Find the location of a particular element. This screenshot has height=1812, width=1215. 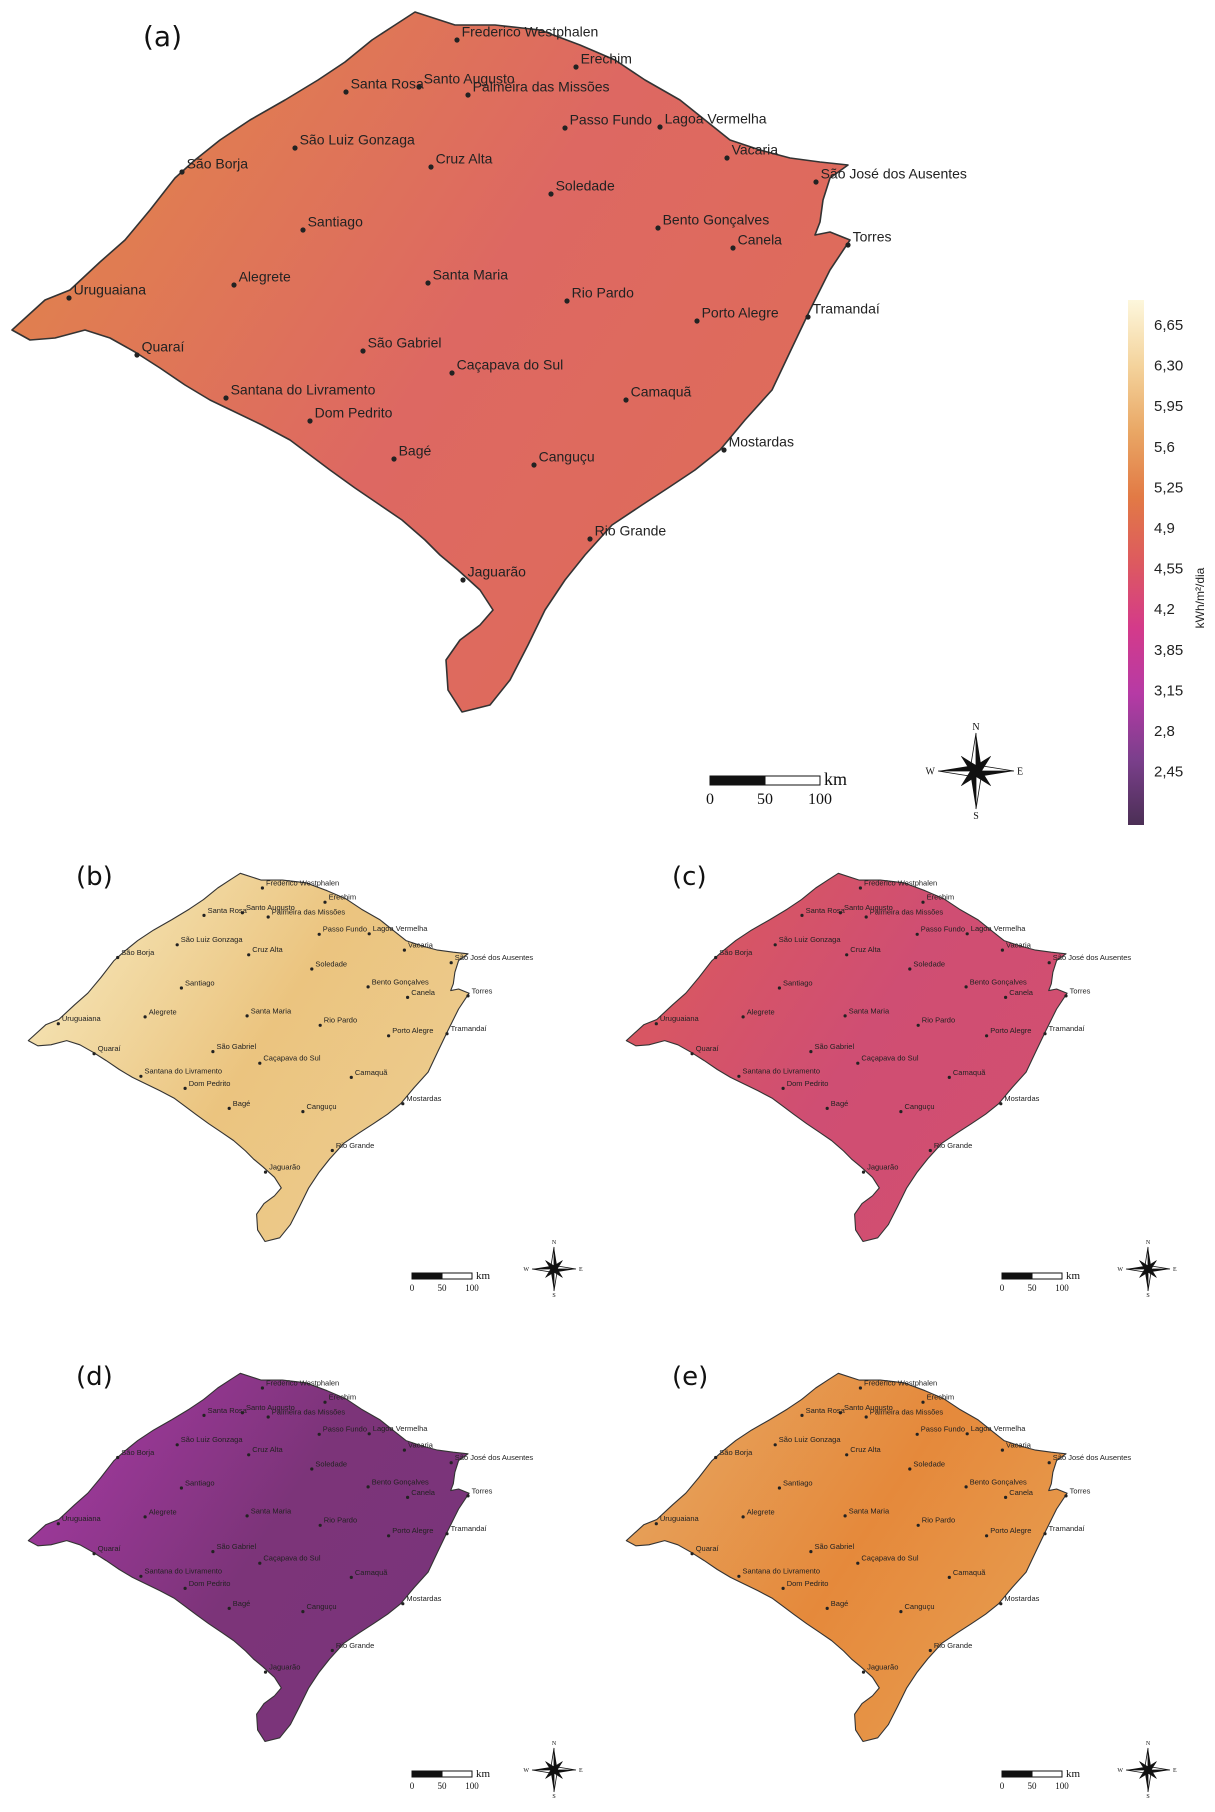

city-label: São Borja is located at coordinates (138, 952).